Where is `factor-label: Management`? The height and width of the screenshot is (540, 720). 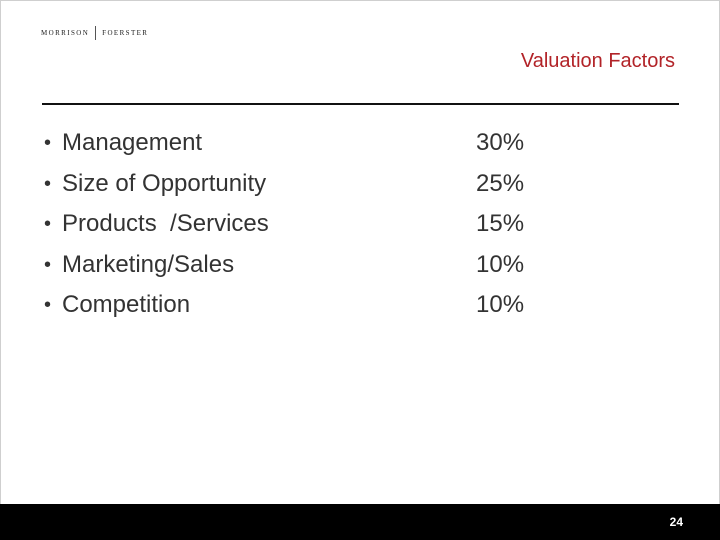
factor-label: Management is located at coordinates (132, 142).